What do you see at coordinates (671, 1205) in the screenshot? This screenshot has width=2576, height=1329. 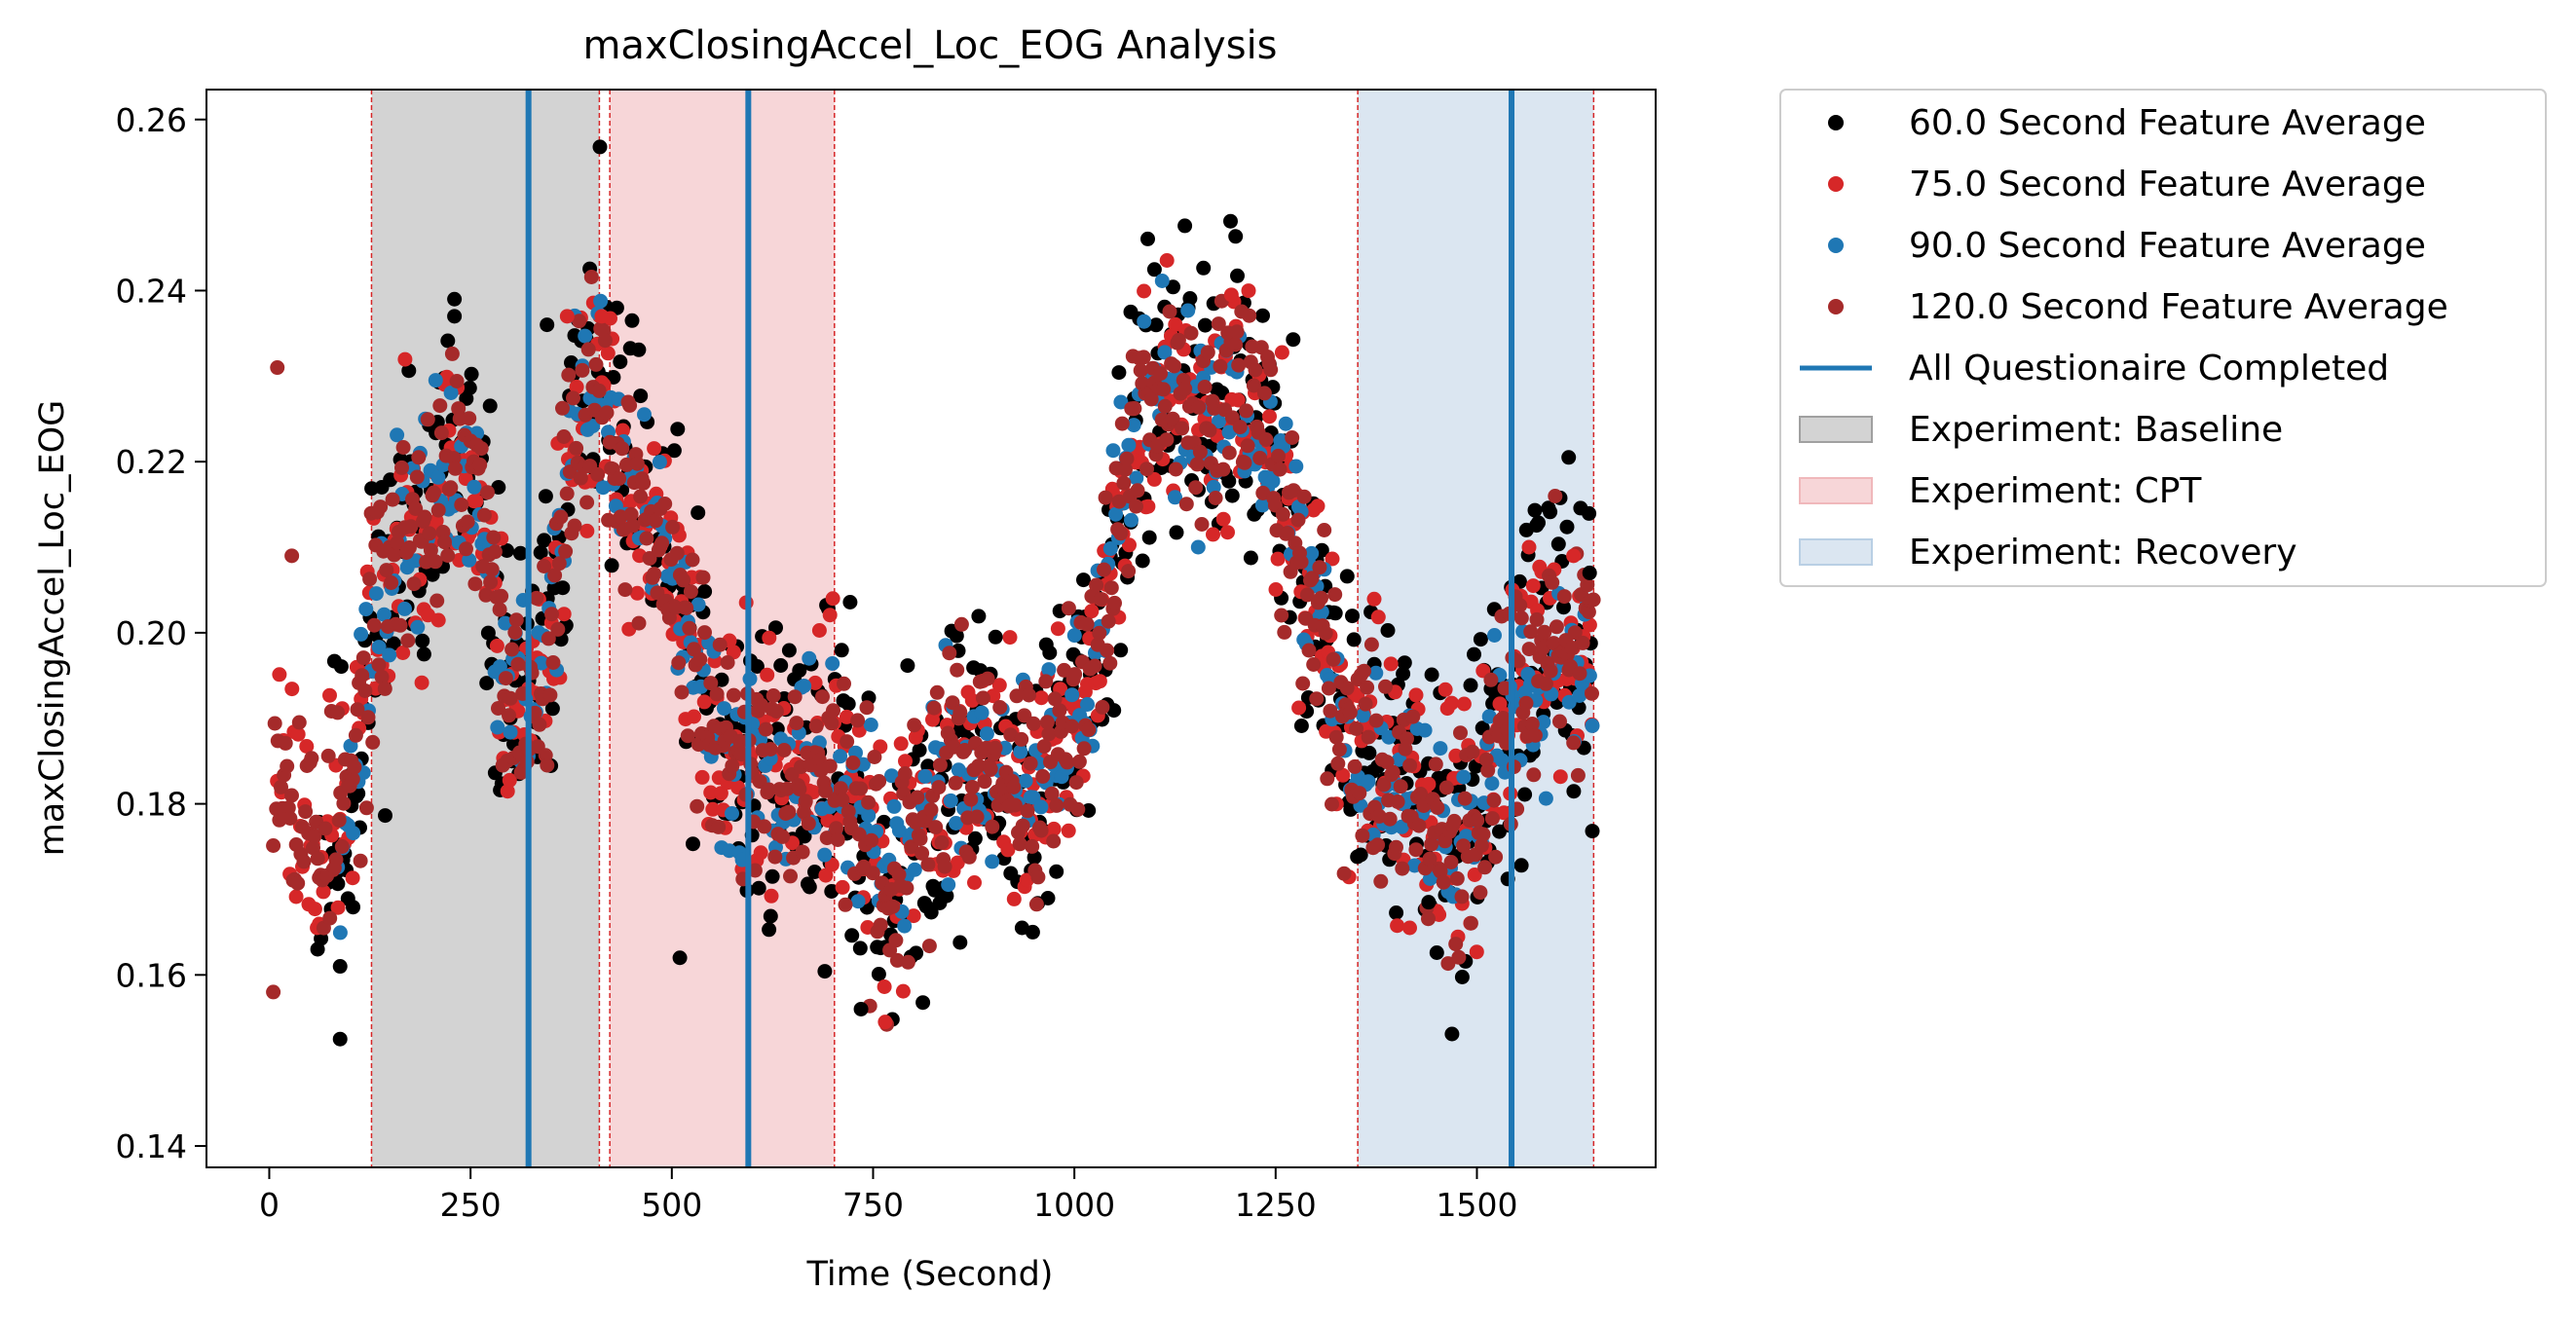 I see `x-tick-label: 500` at bounding box center [671, 1205].